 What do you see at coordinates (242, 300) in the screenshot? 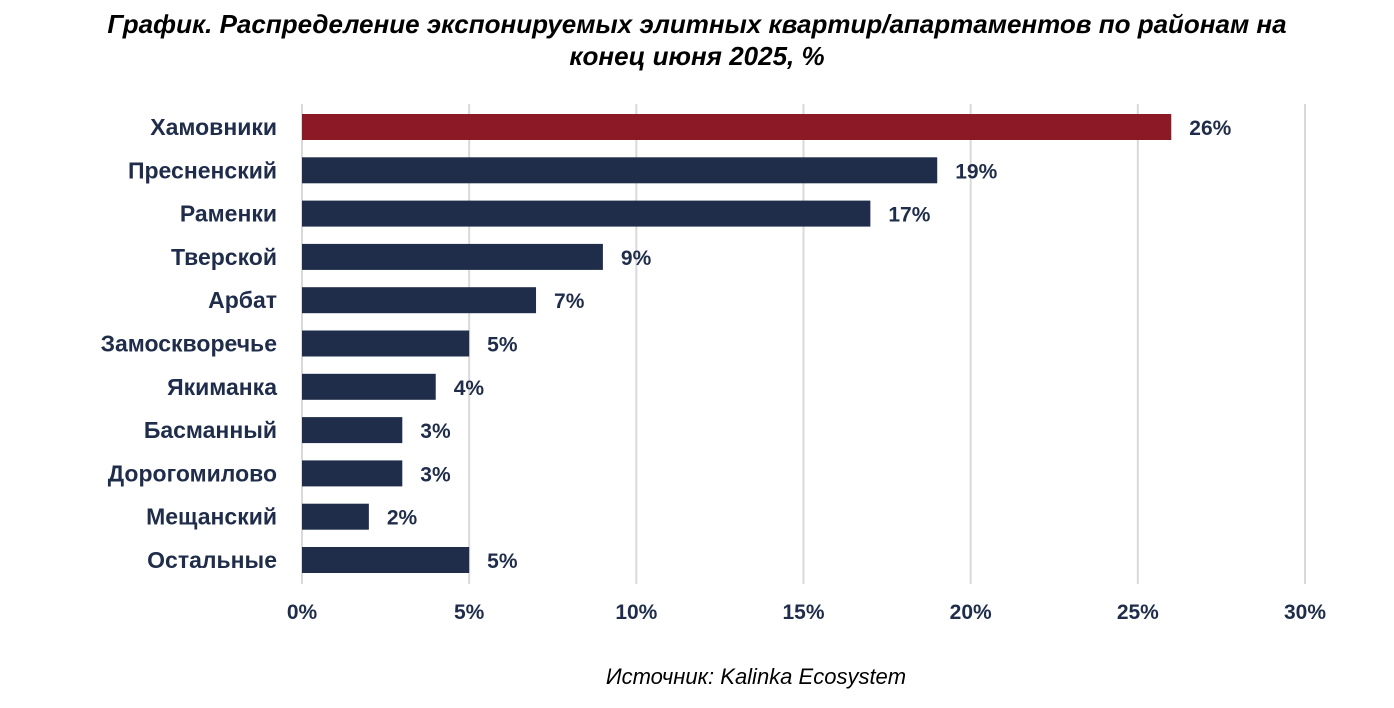
I see `category-label: Арбат` at bounding box center [242, 300].